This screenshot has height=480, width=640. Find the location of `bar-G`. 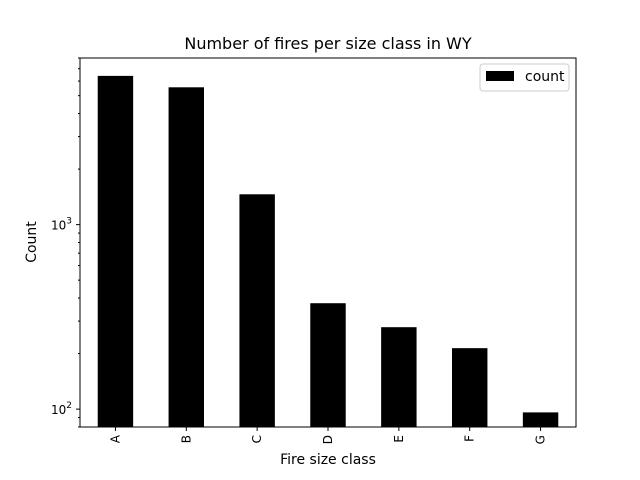

bar-G is located at coordinates (540, 419).